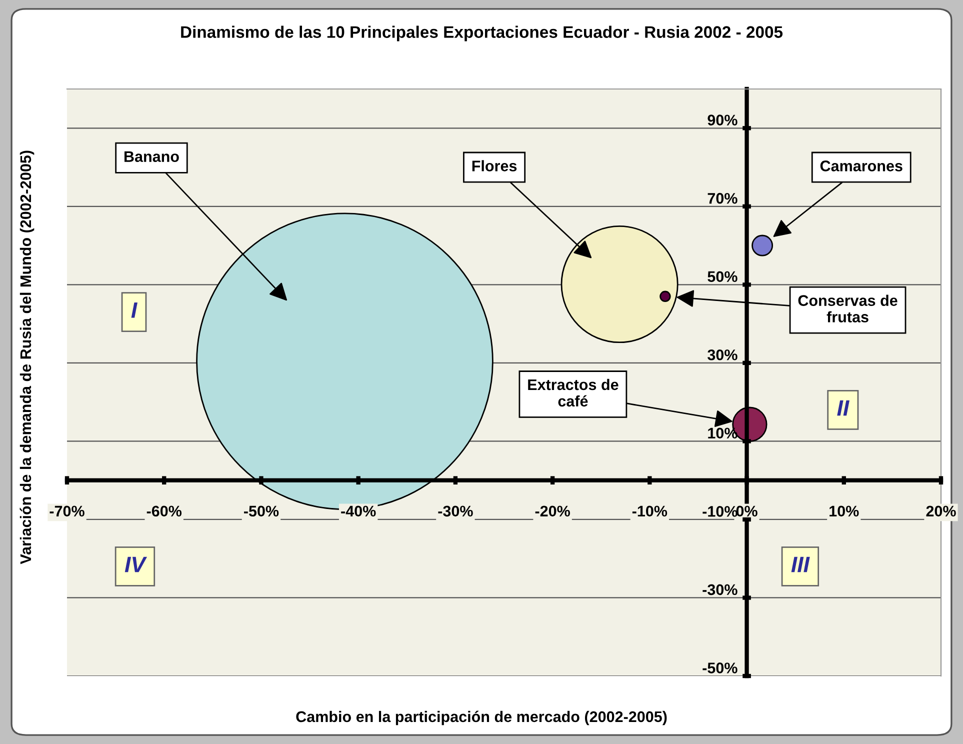 Image resolution: width=963 pixels, height=744 pixels. What do you see at coordinates (747, 511) in the screenshot?
I see `x-tick-label: 0%` at bounding box center [747, 511].